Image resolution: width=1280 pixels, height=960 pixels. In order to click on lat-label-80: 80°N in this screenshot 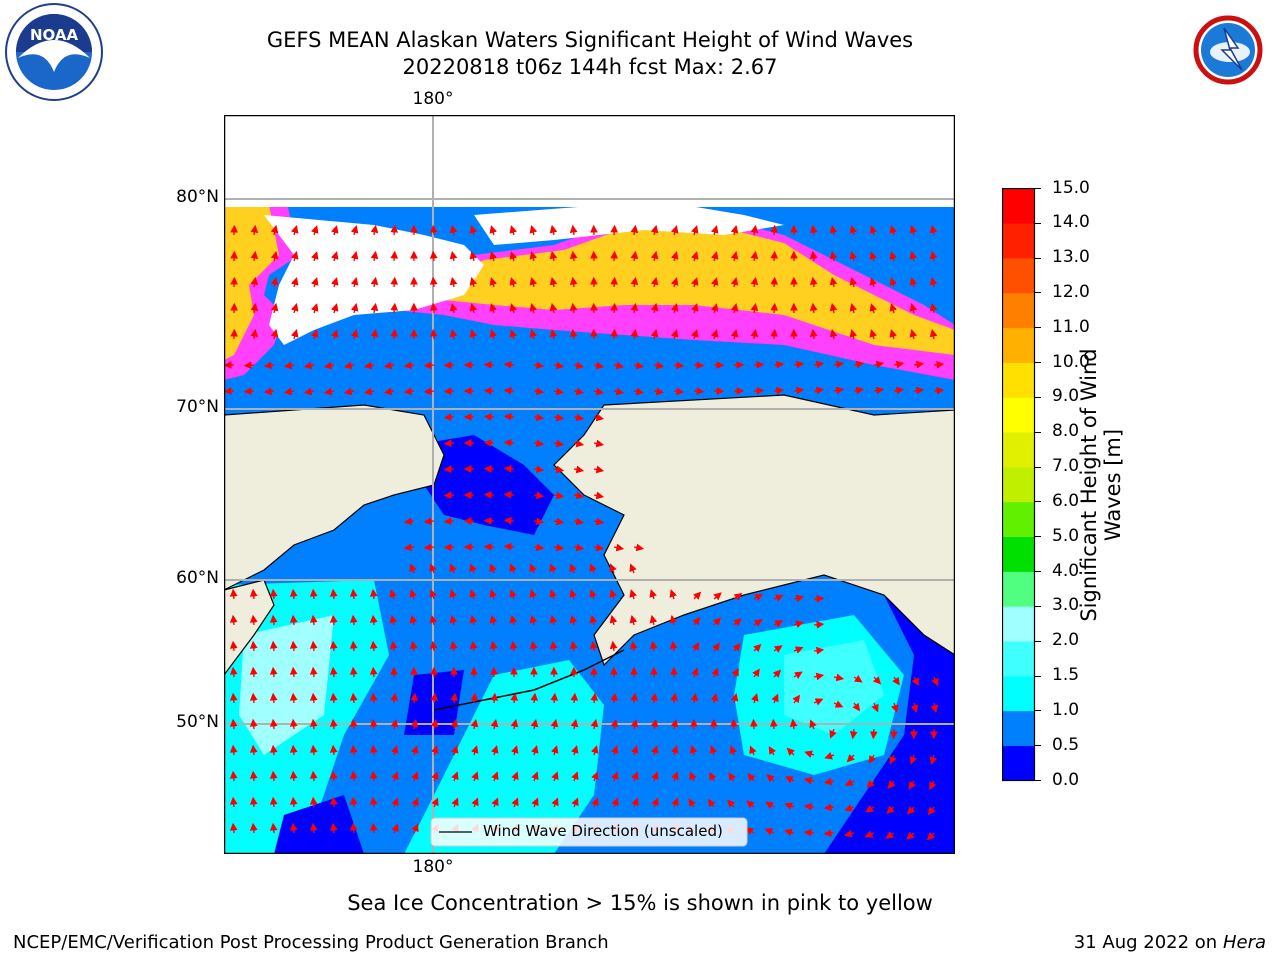, I will do `click(197, 197)`.